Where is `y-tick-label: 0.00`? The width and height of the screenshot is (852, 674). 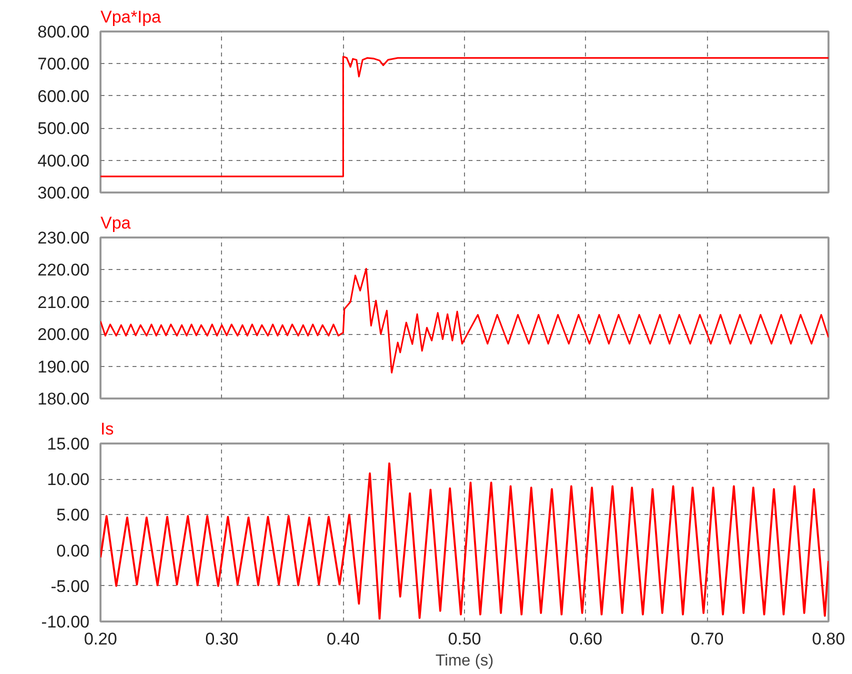 y-tick-label: 0.00 is located at coordinates (73, 550).